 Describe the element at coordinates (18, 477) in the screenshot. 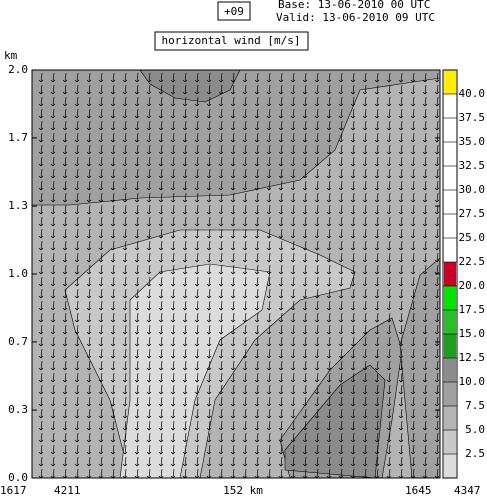

I see `y-tick-label: 0.0` at that location.